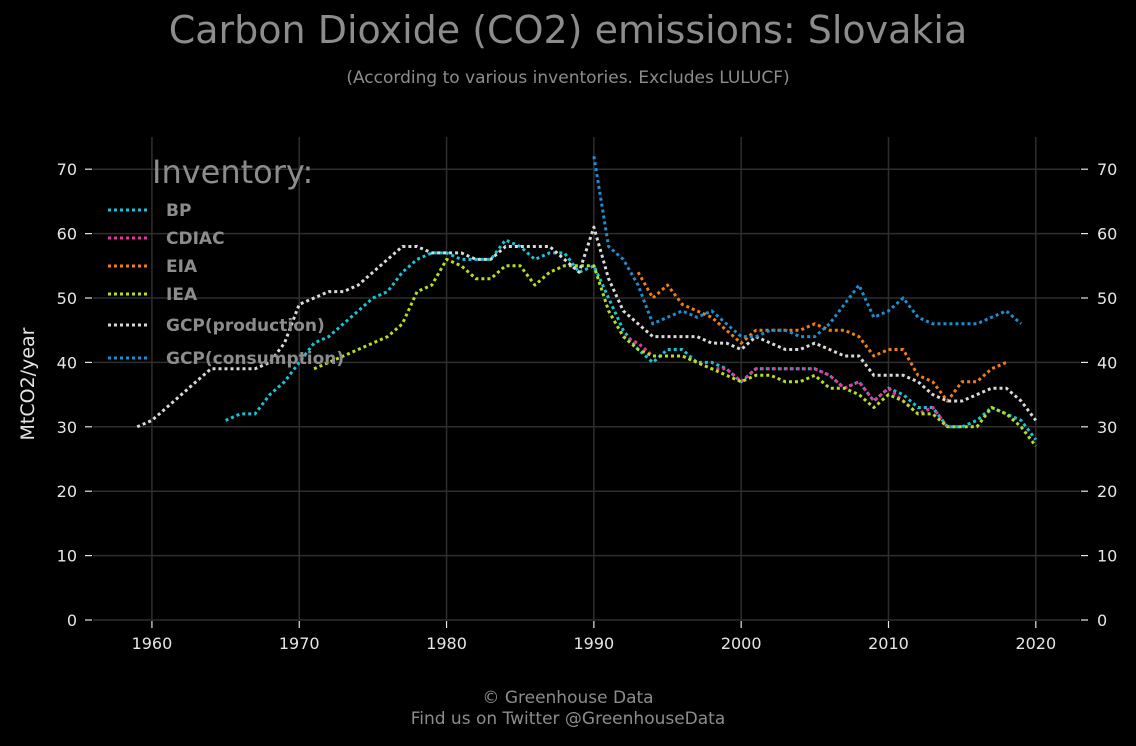 The width and height of the screenshot is (1136, 746). What do you see at coordinates (446, 643) in the screenshot?
I see `x-tick-label: 1980` at bounding box center [446, 643].